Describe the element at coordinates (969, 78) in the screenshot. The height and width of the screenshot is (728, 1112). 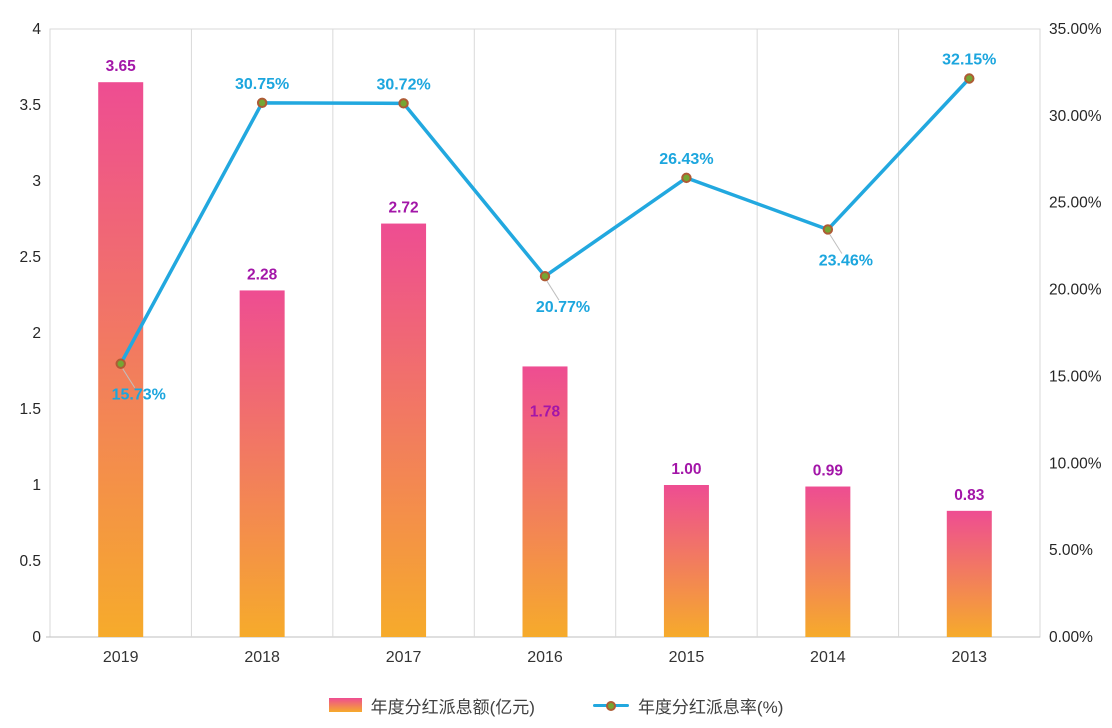
I see `marker-2013` at that location.